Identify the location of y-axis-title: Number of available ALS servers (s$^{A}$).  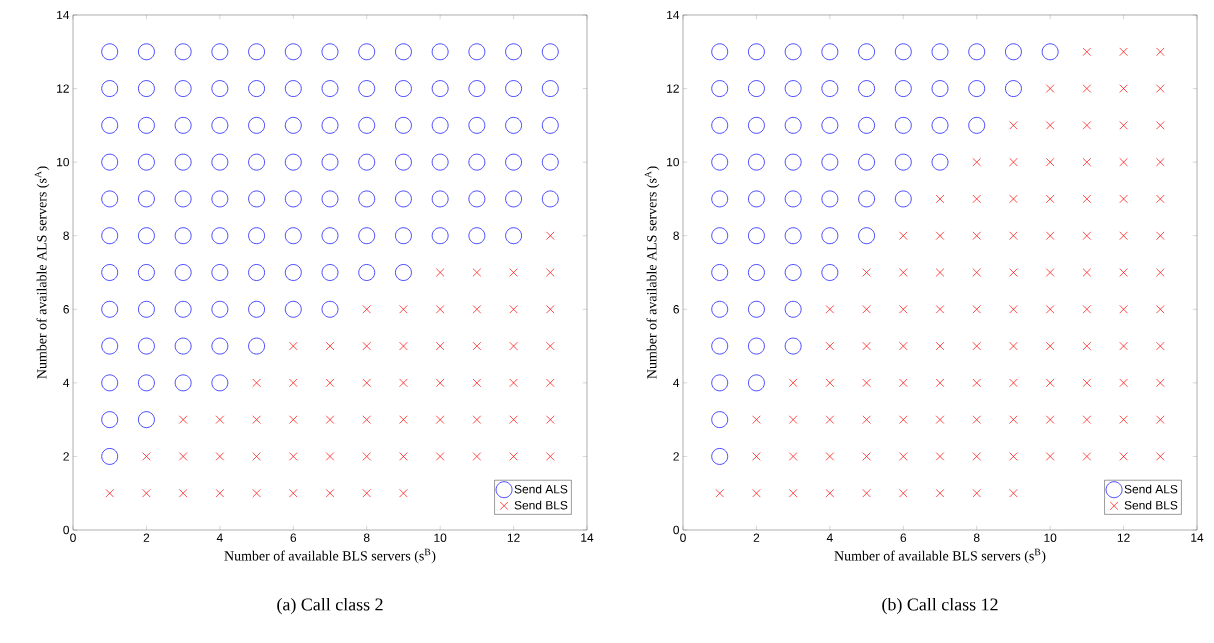
(652, 272).